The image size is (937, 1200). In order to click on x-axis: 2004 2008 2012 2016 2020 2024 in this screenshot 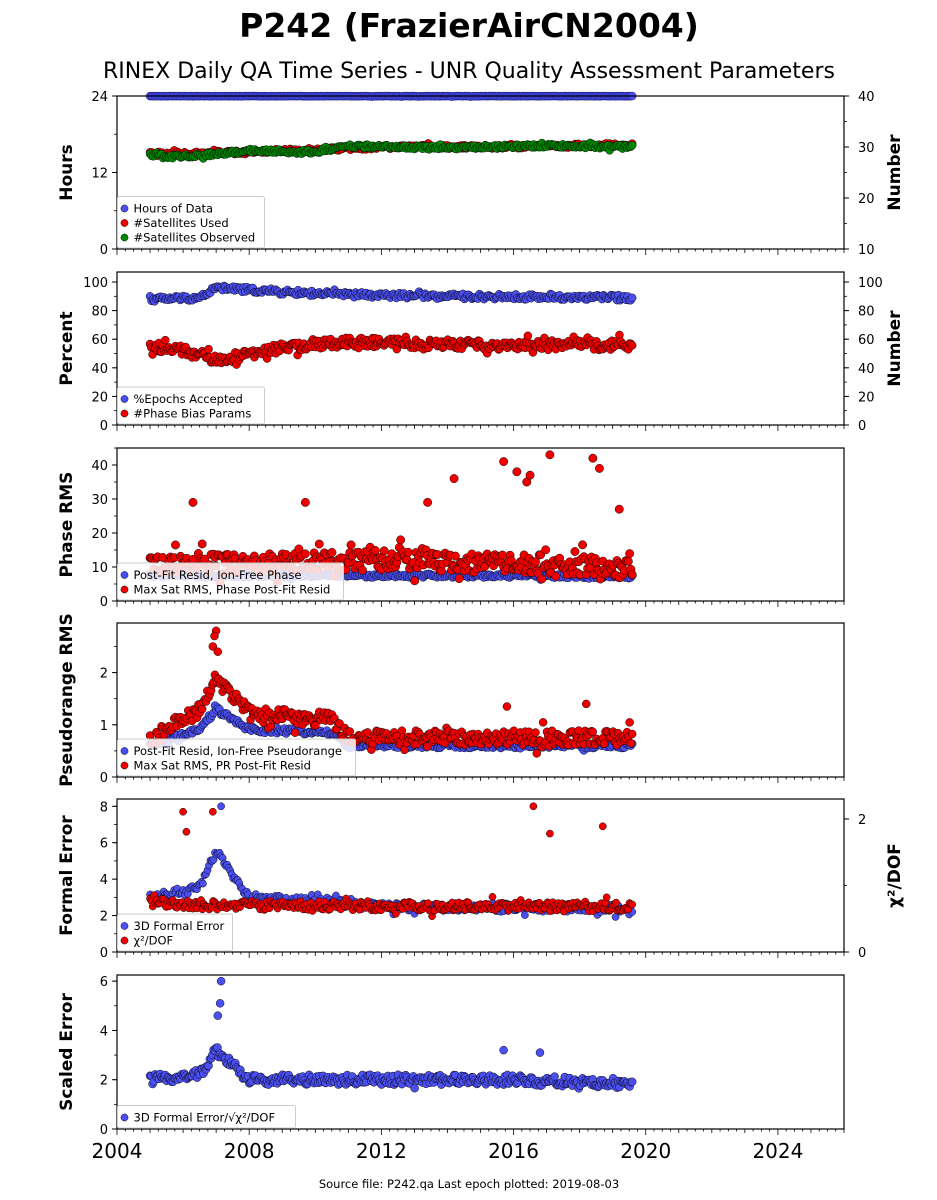, I will do `click(448, 1151)`.